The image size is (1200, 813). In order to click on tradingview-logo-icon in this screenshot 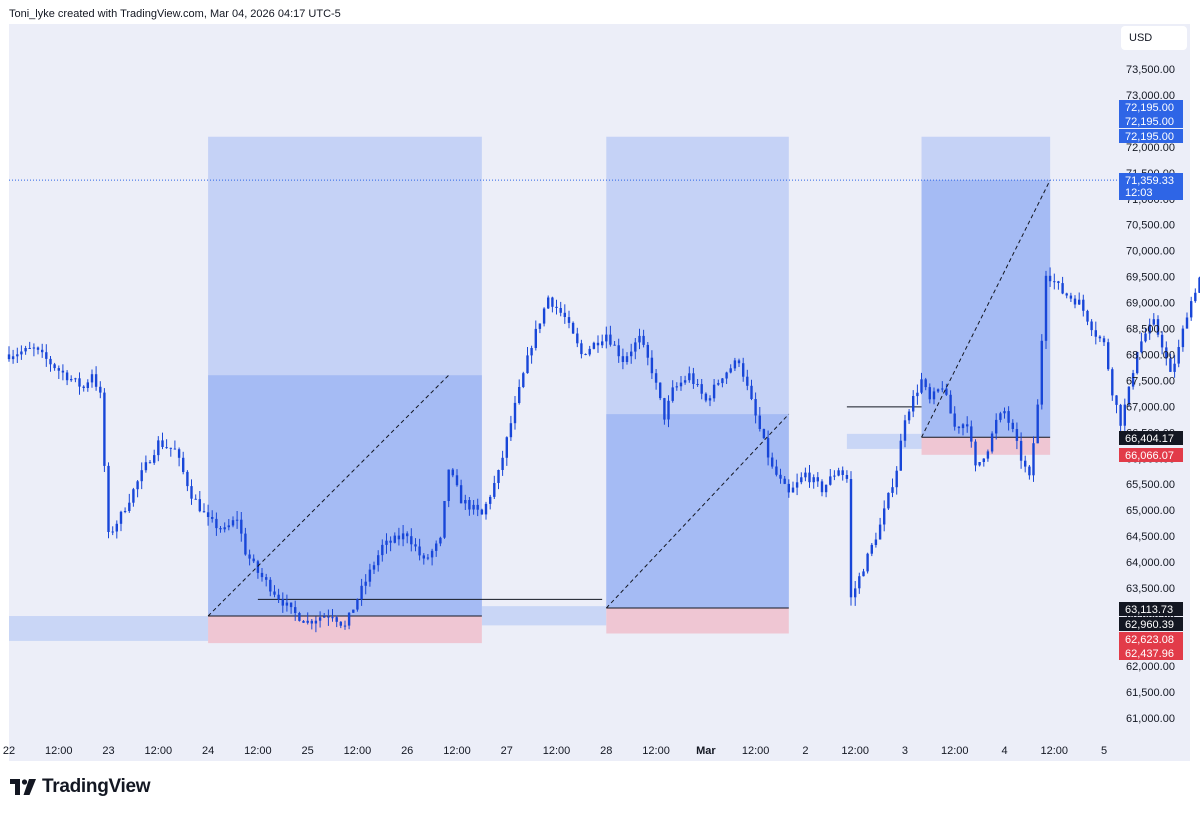, I will do `click(23, 787)`.